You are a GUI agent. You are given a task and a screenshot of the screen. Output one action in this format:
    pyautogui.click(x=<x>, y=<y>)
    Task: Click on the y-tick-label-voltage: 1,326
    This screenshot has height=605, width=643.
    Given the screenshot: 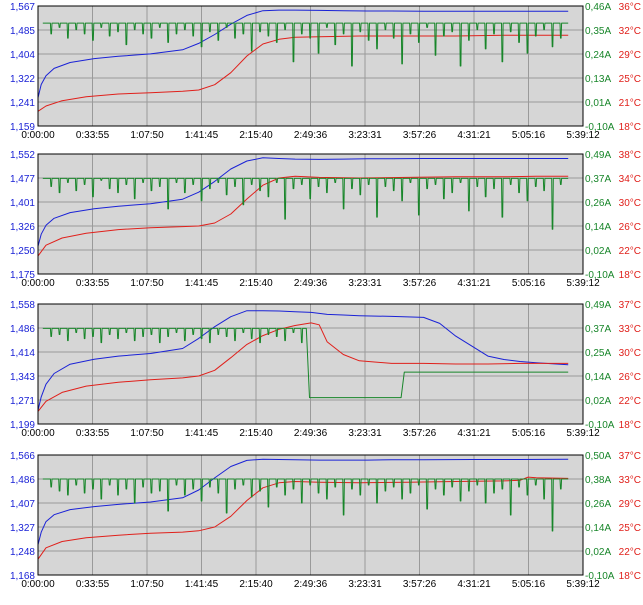 What is the action you would take?
    pyautogui.click(x=22, y=227)
    